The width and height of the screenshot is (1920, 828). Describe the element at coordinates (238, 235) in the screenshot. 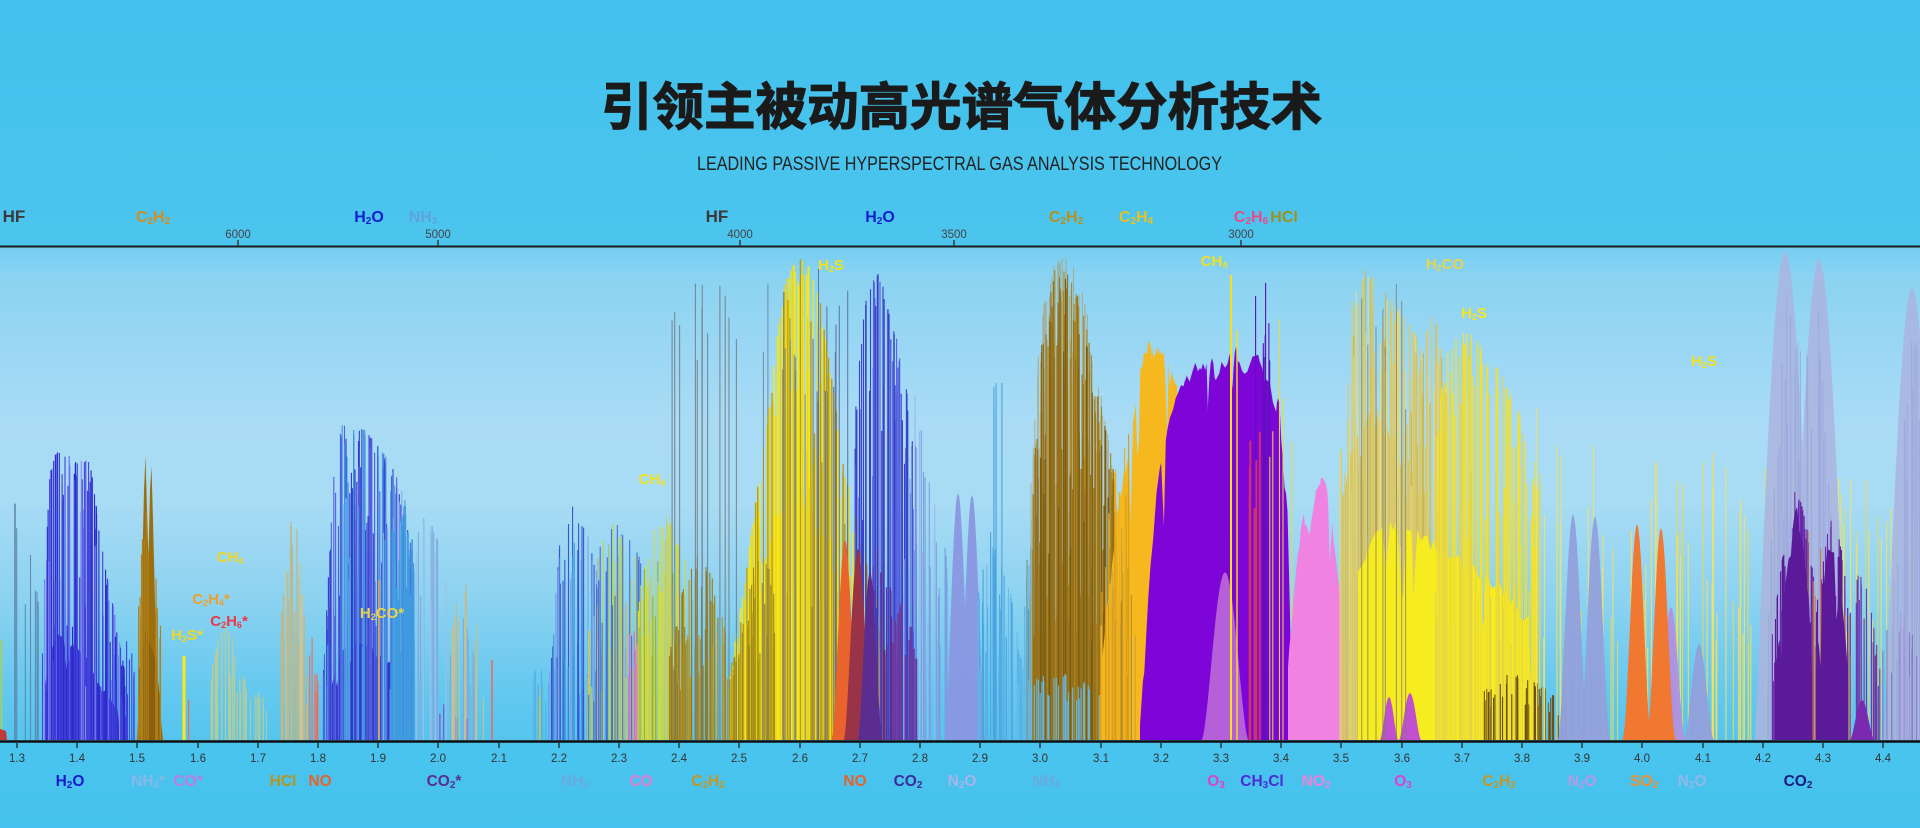

I see `svg-text: 6000` at that location.